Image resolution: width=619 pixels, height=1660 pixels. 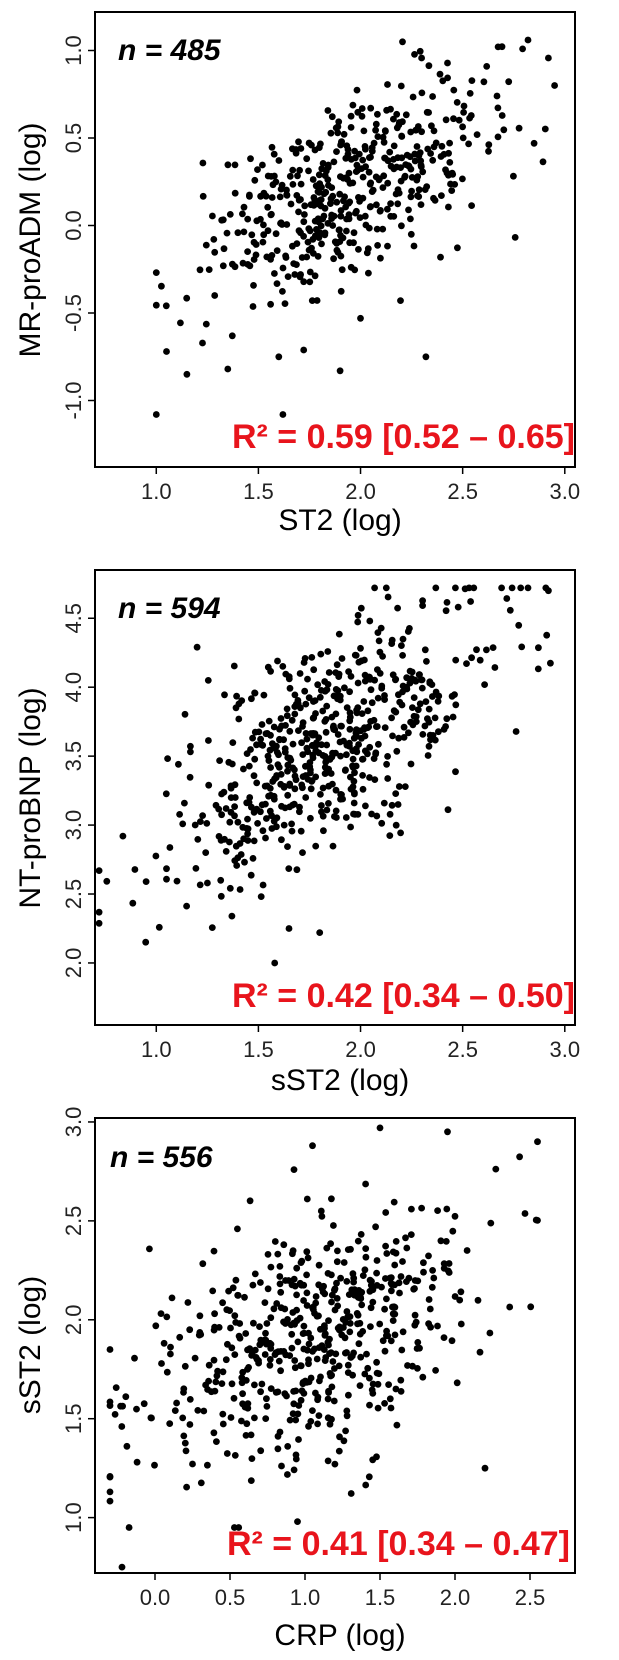 What do you see at coordinates (258, 1049) in the screenshot?
I see `x-tick-label: 1.5` at bounding box center [258, 1049].